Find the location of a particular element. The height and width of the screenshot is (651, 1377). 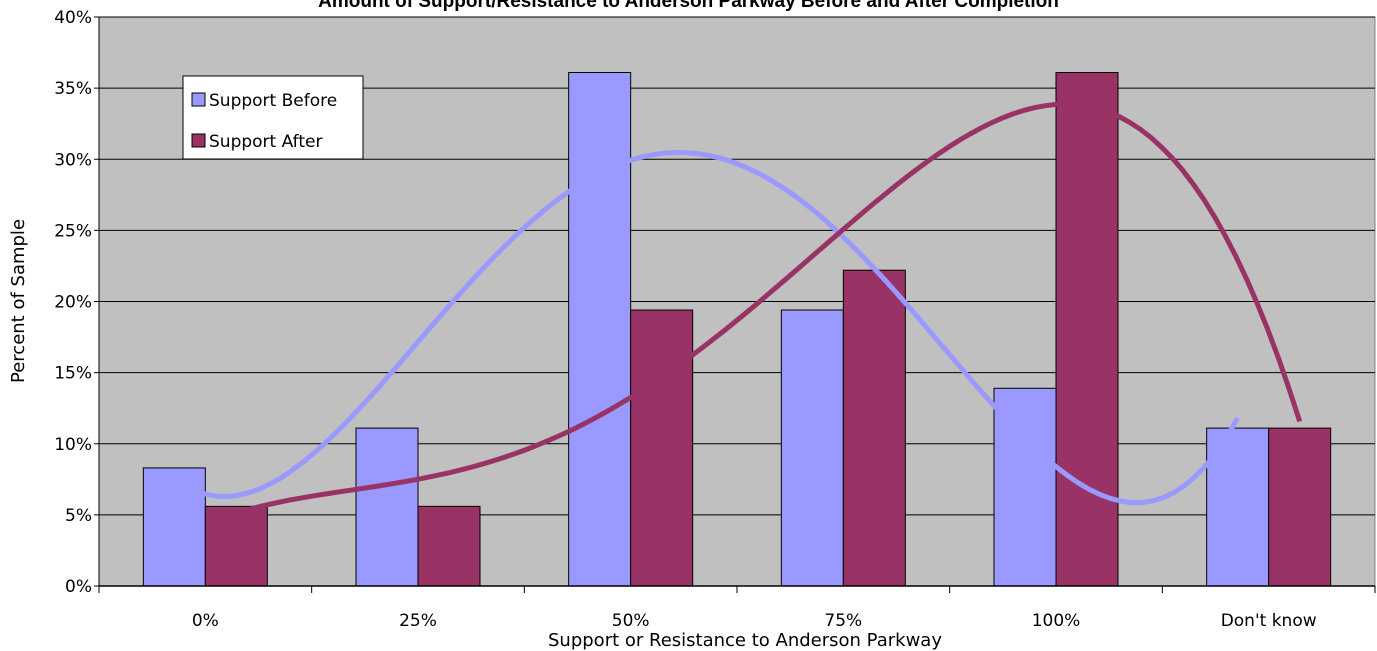

y-tick-label: 5% is located at coordinates (78, 516).